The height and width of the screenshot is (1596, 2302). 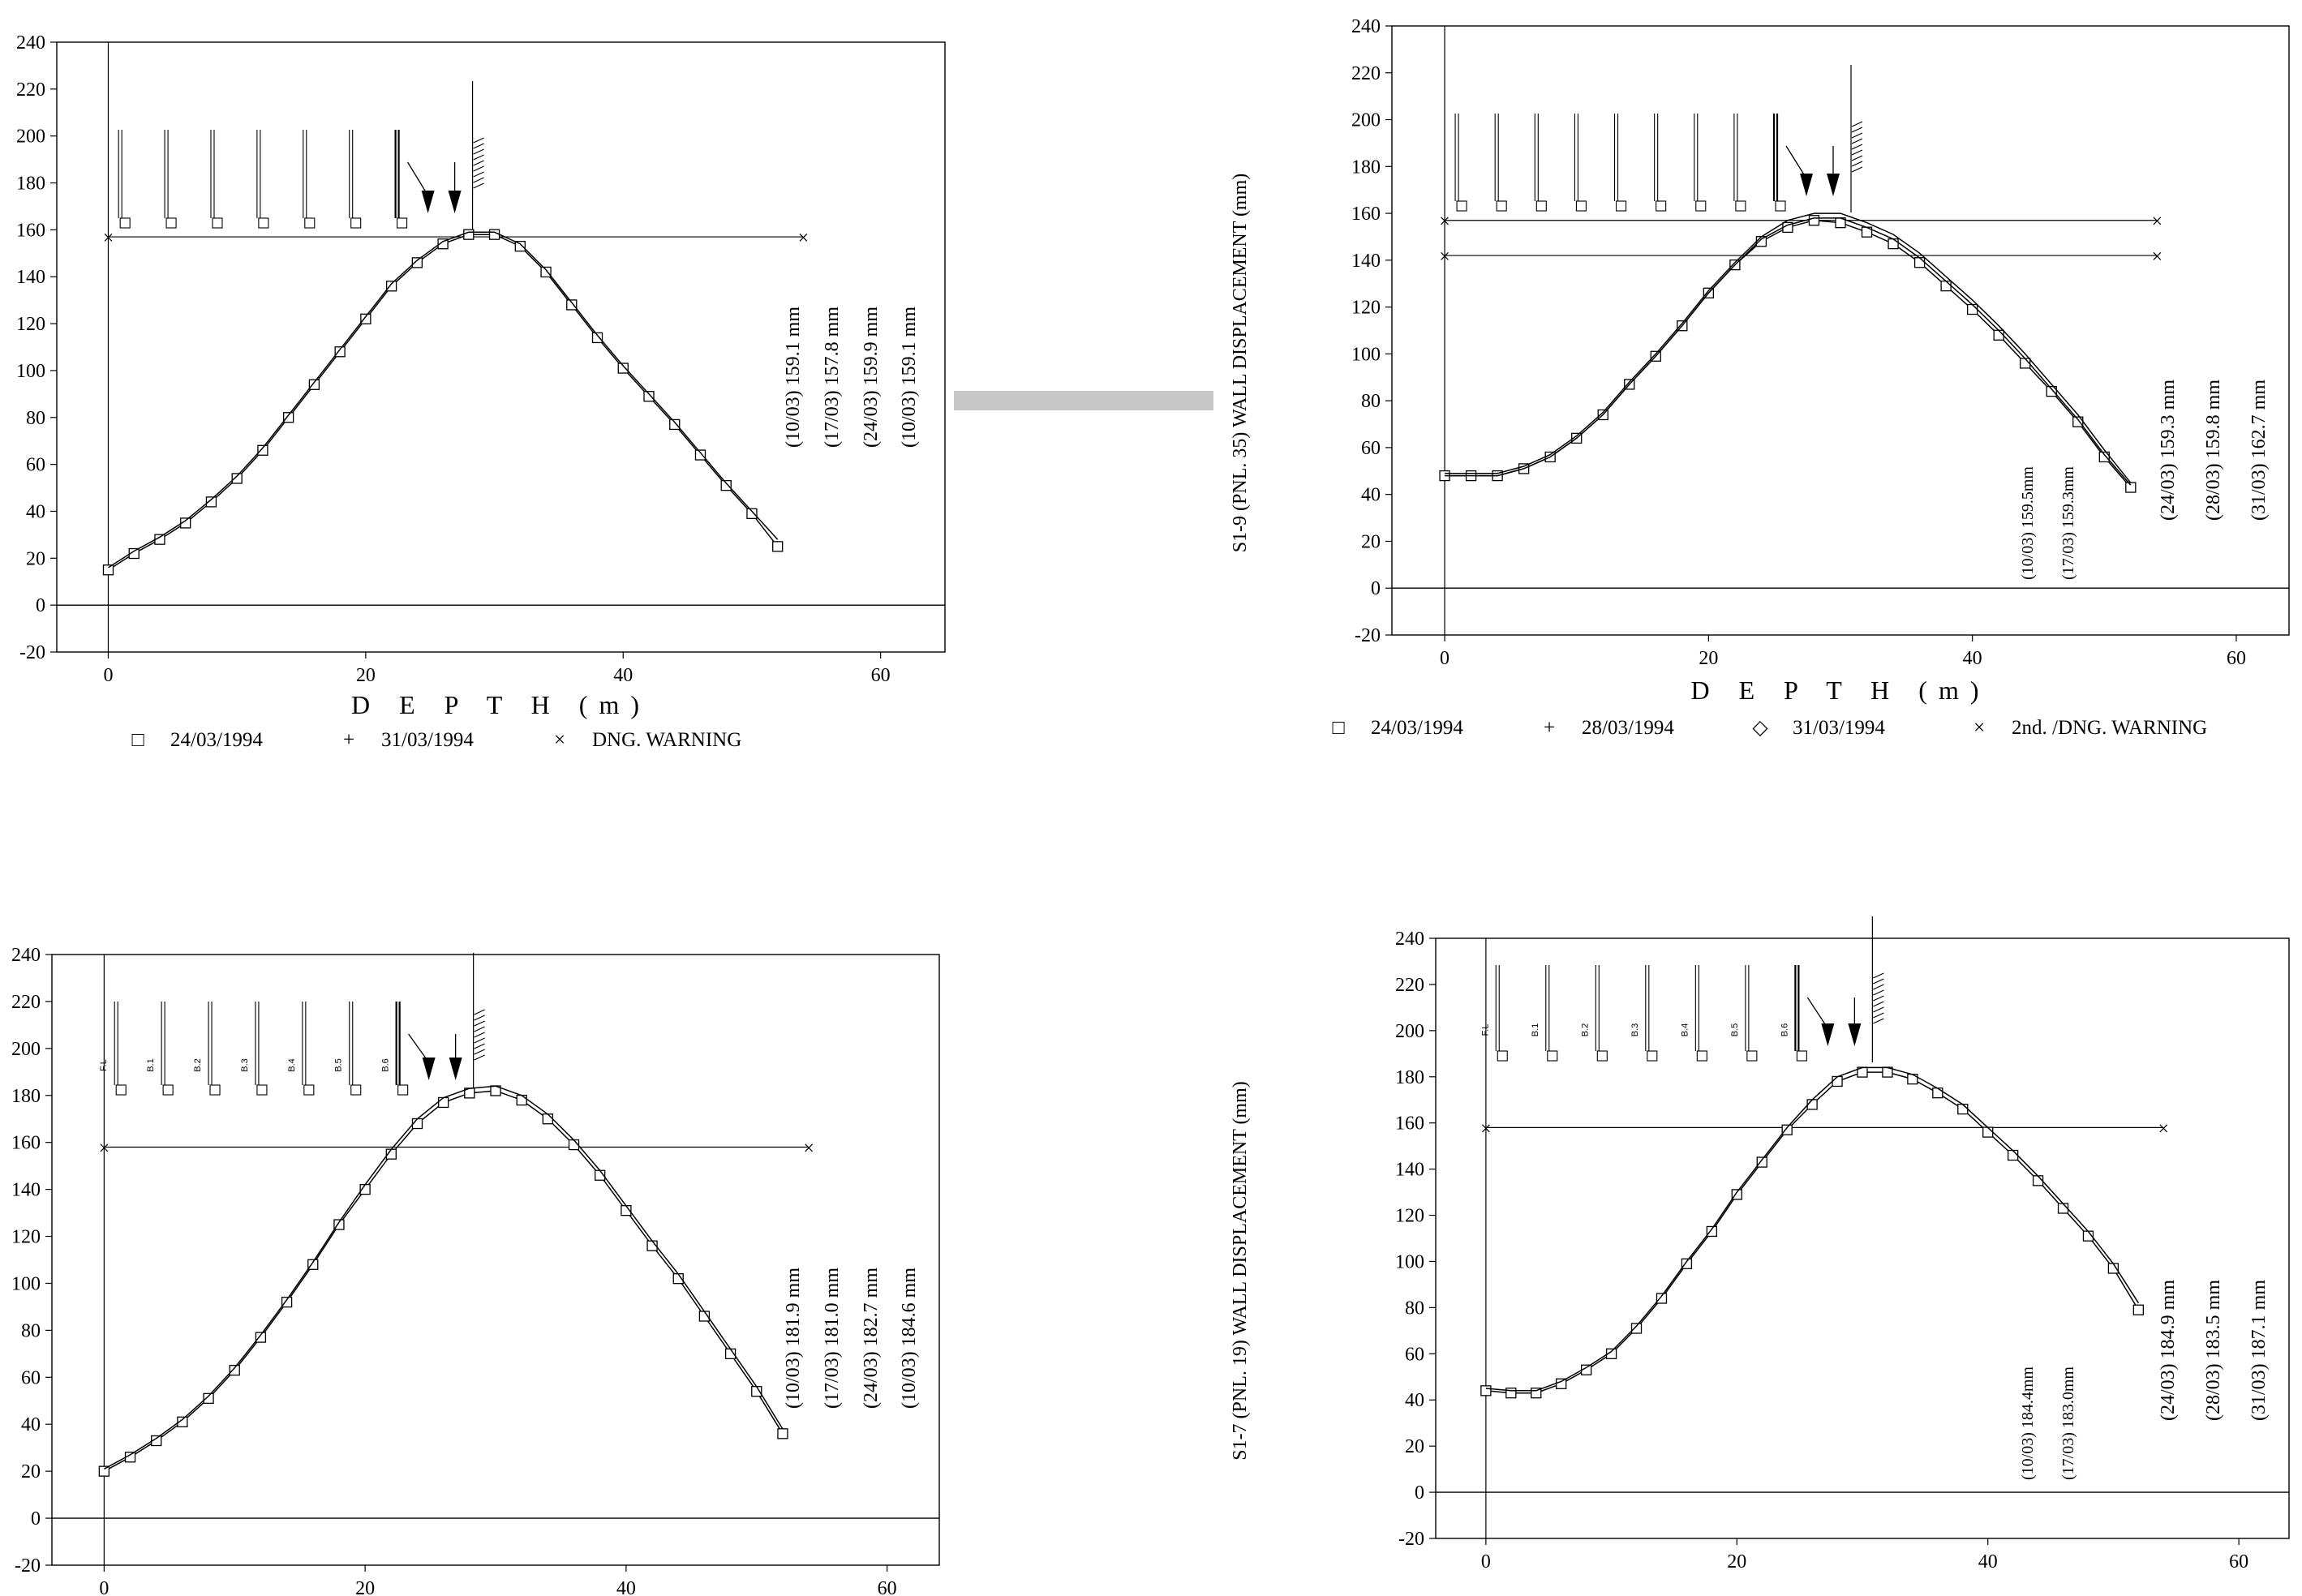 I want to click on x-tick-label: 0, so click(x=104, y=1587).